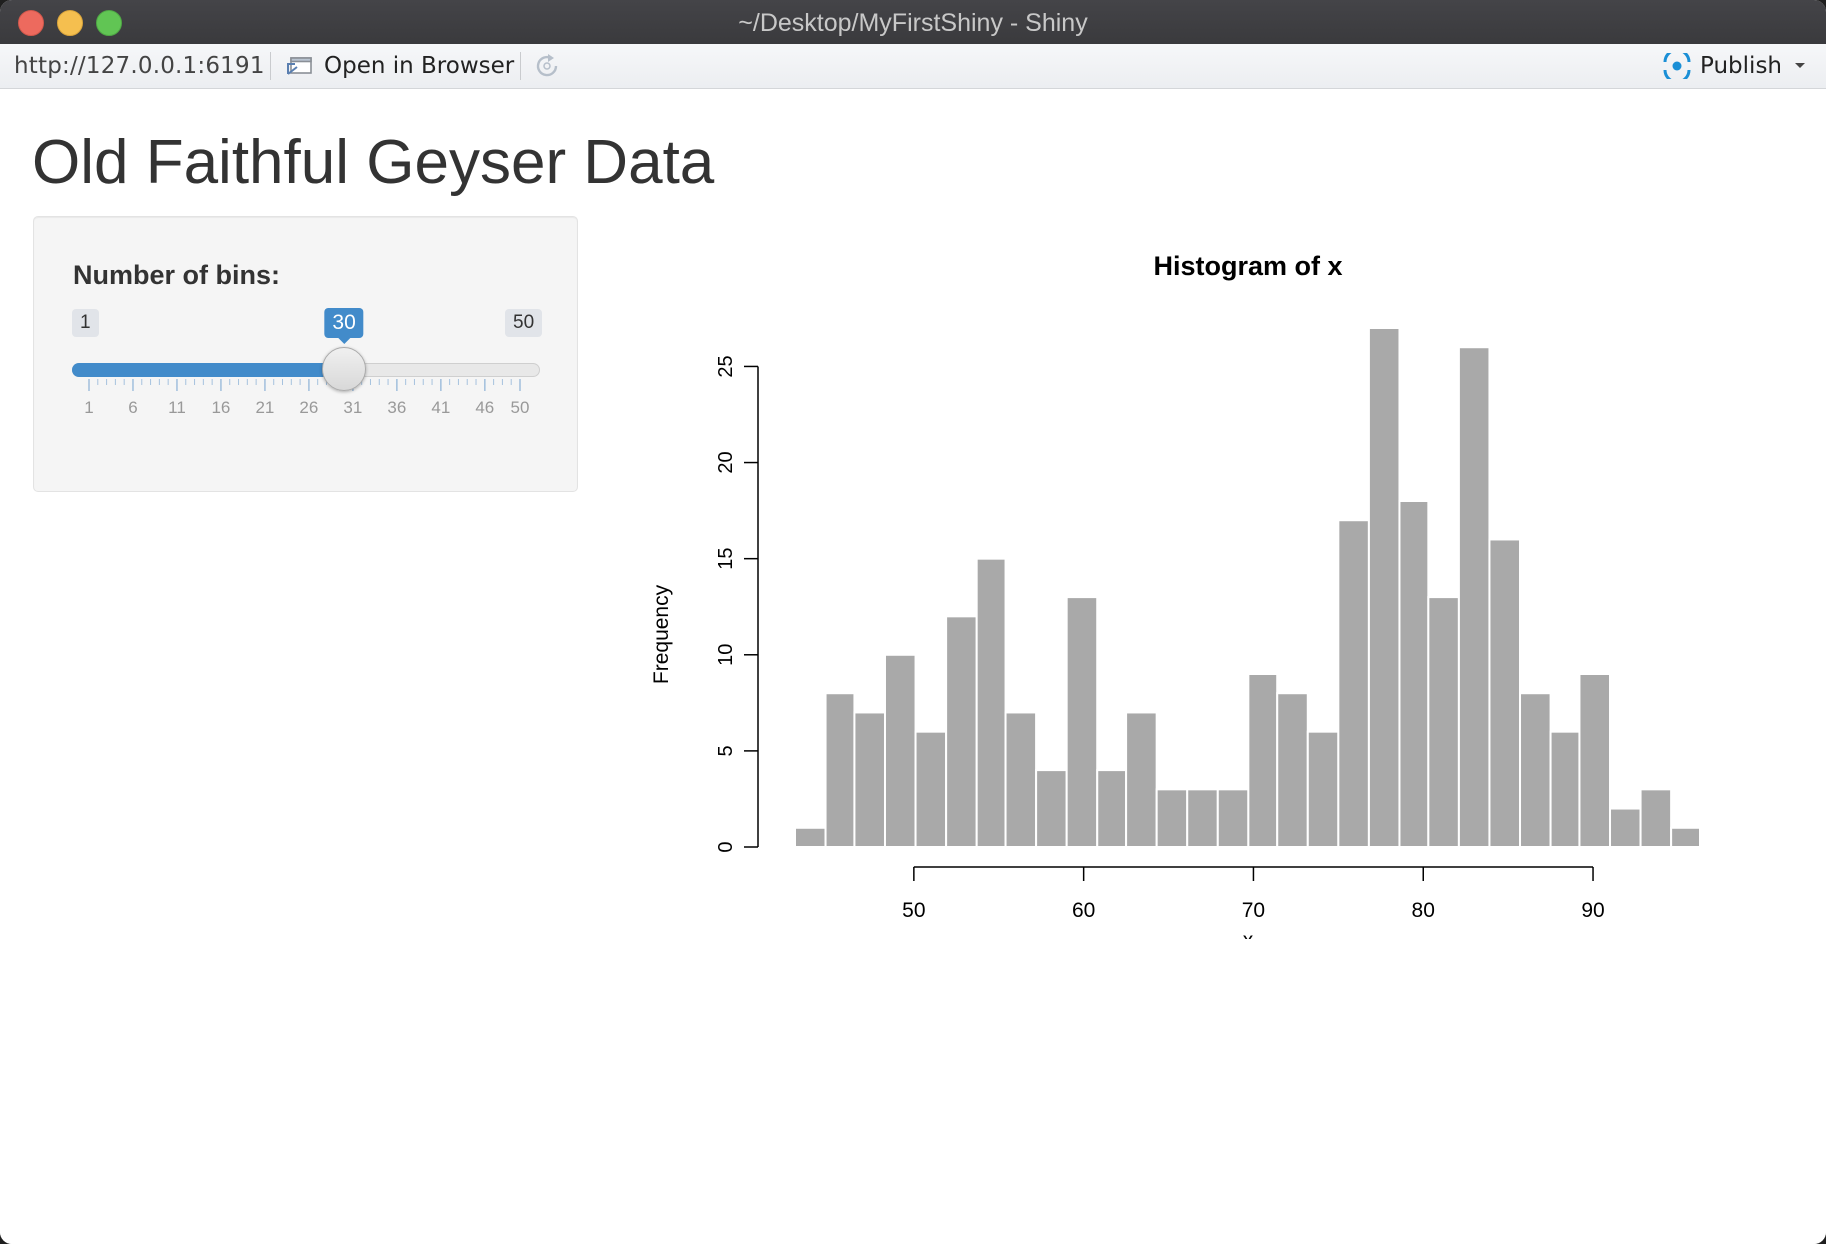 Image resolution: width=1826 pixels, height=1244 pixels. I want to click on slider-handle, so click(344, 369).